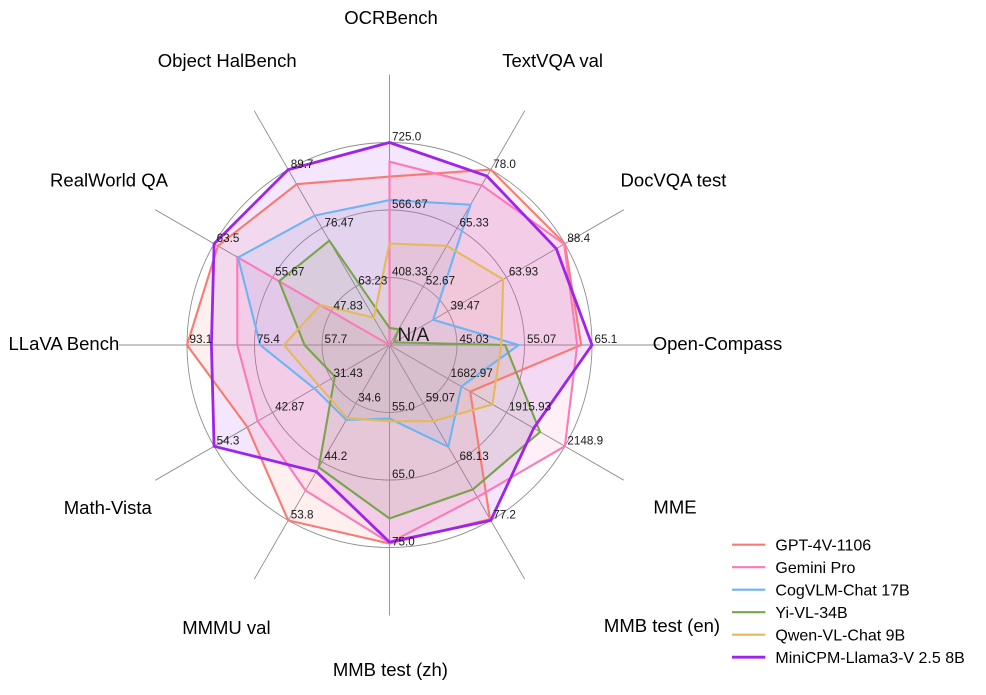 The image size is (986, 695). Describe the element at coordinates (228, 238) in the screenshot. I see `svg-text: 63.5` at that location.